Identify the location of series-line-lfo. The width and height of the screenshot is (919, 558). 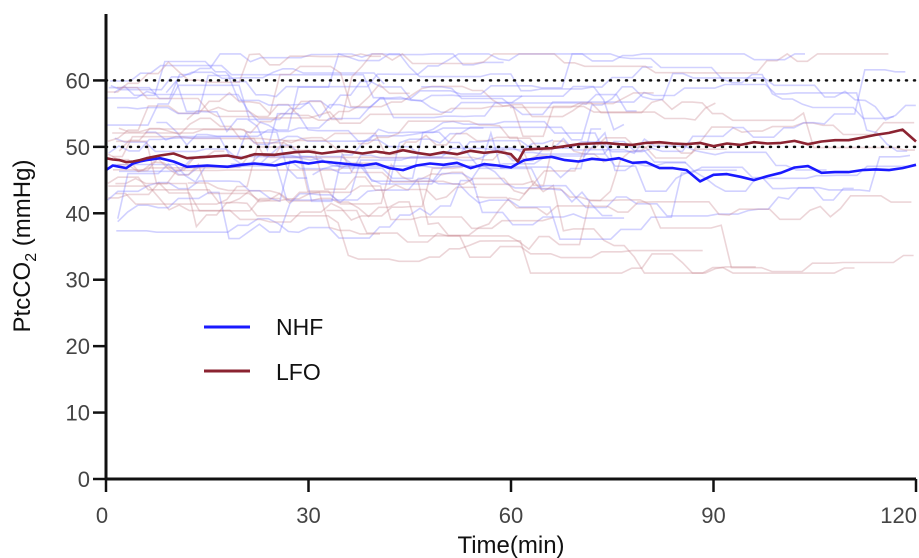
(511, 146).